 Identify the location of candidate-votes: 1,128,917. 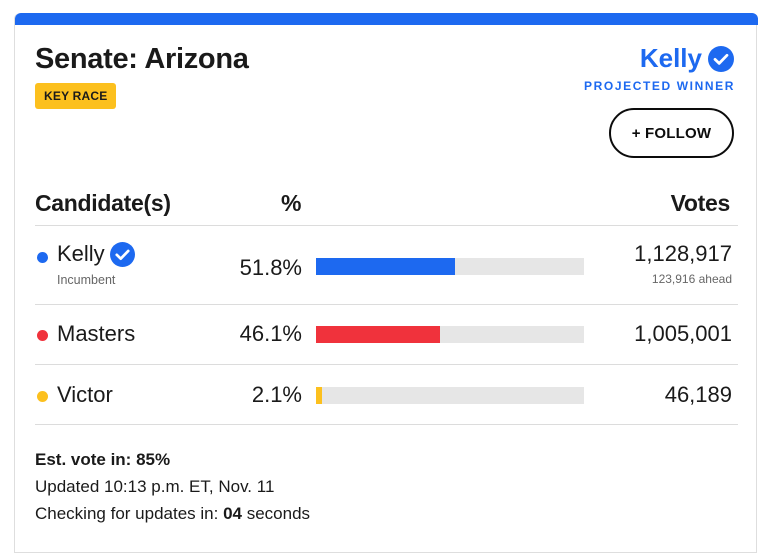
(683, 253).